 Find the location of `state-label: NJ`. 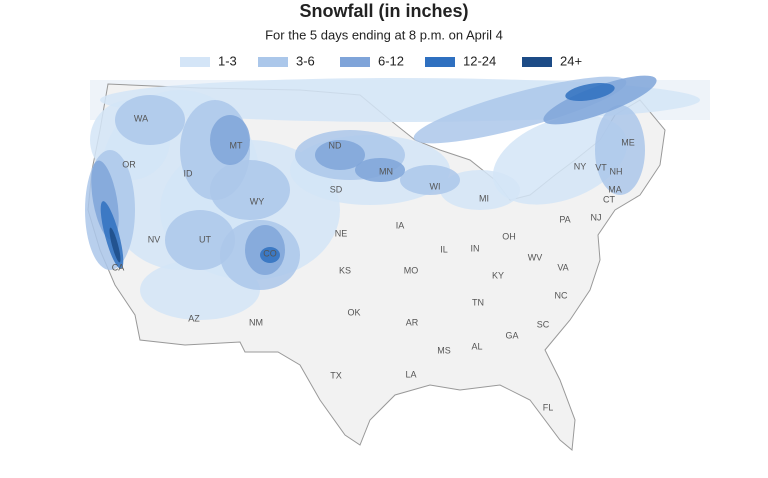

state-label: NJ is located at coordinates (596, 217).